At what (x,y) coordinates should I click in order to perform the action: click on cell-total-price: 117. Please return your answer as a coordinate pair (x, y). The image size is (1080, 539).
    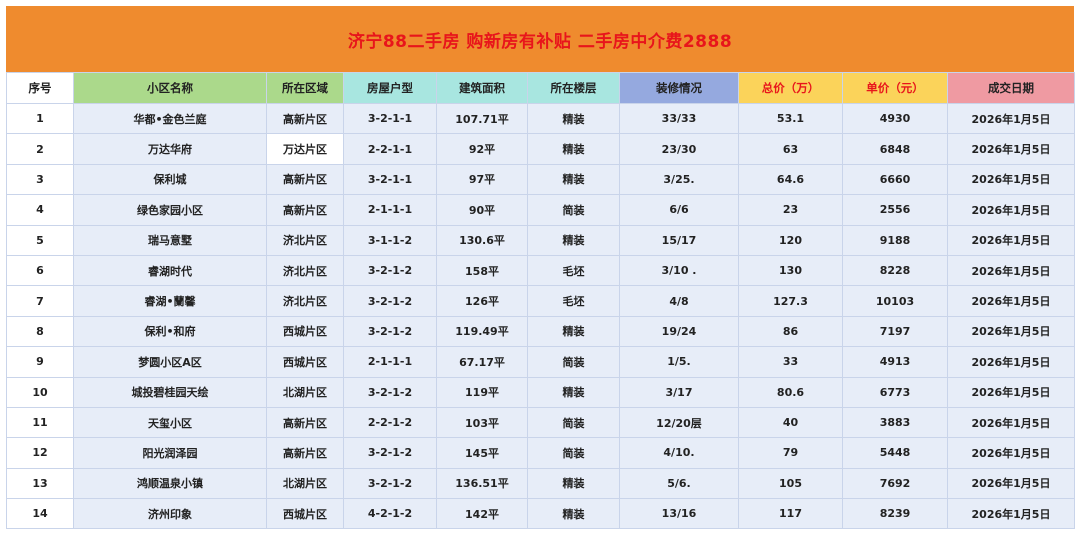
    Looking at the image, I should click on (790, 514).